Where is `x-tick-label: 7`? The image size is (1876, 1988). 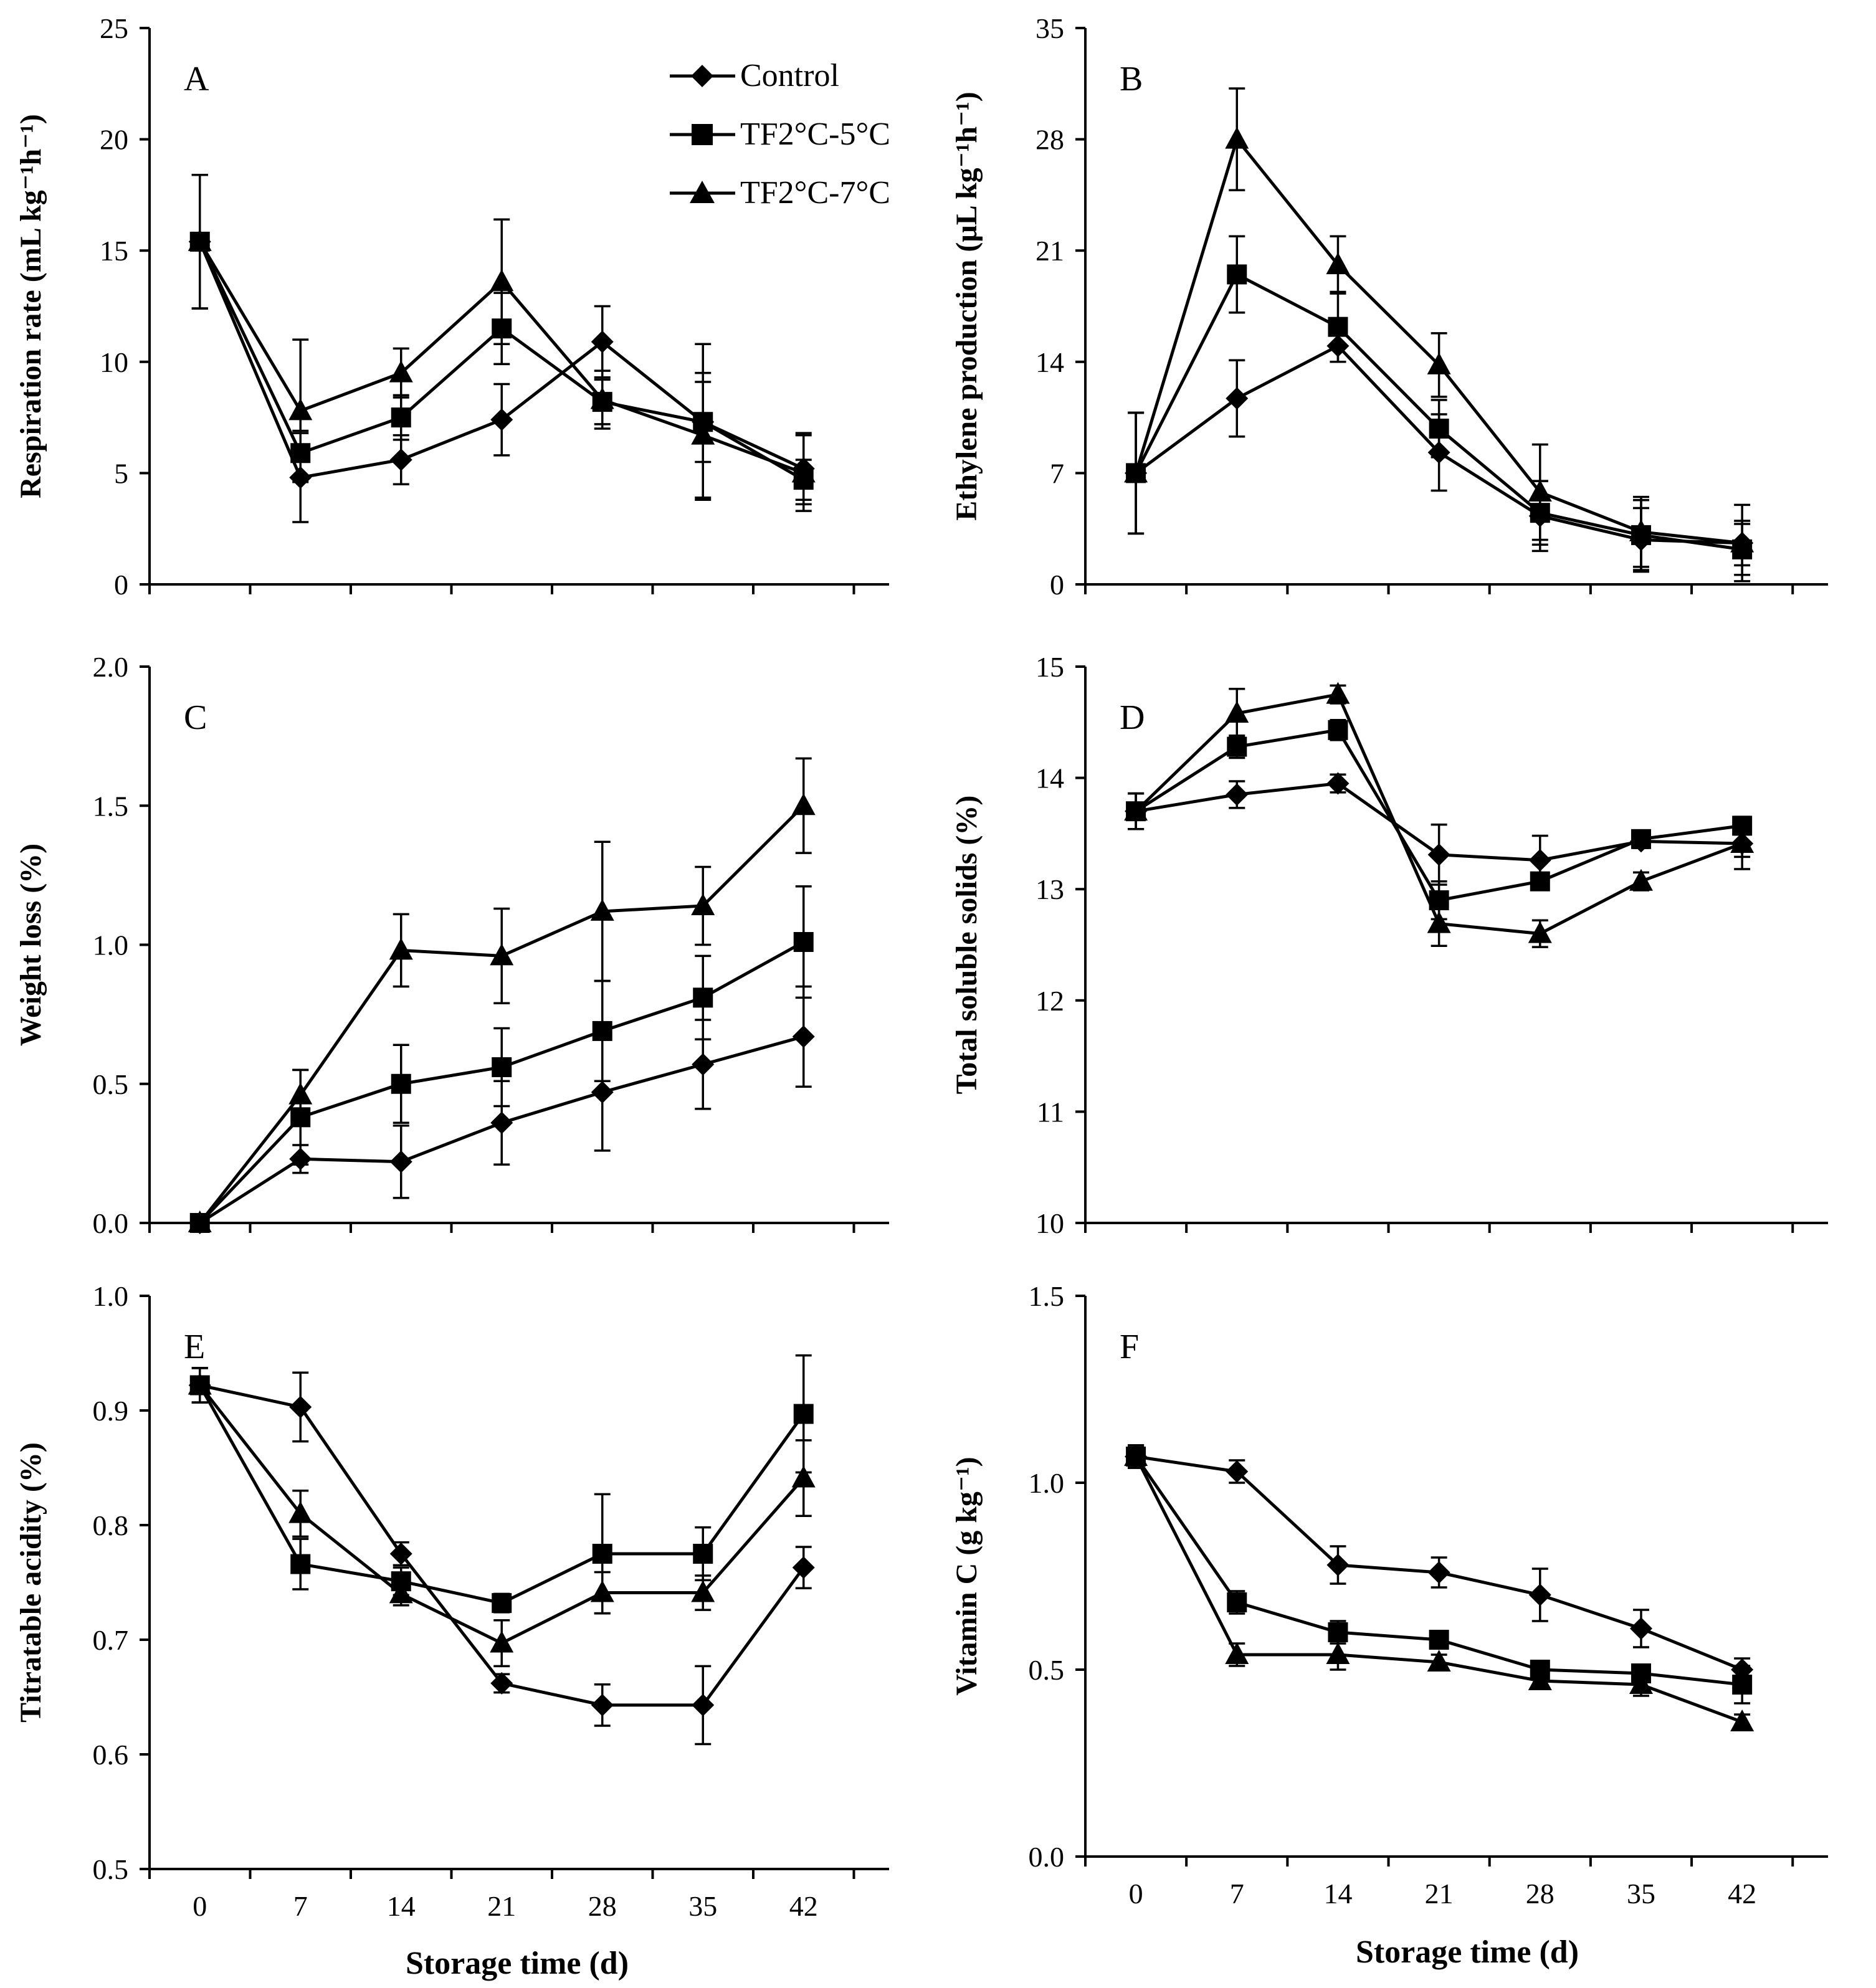
x-tick-label: 7 is located at coordinates (1237, 1894).